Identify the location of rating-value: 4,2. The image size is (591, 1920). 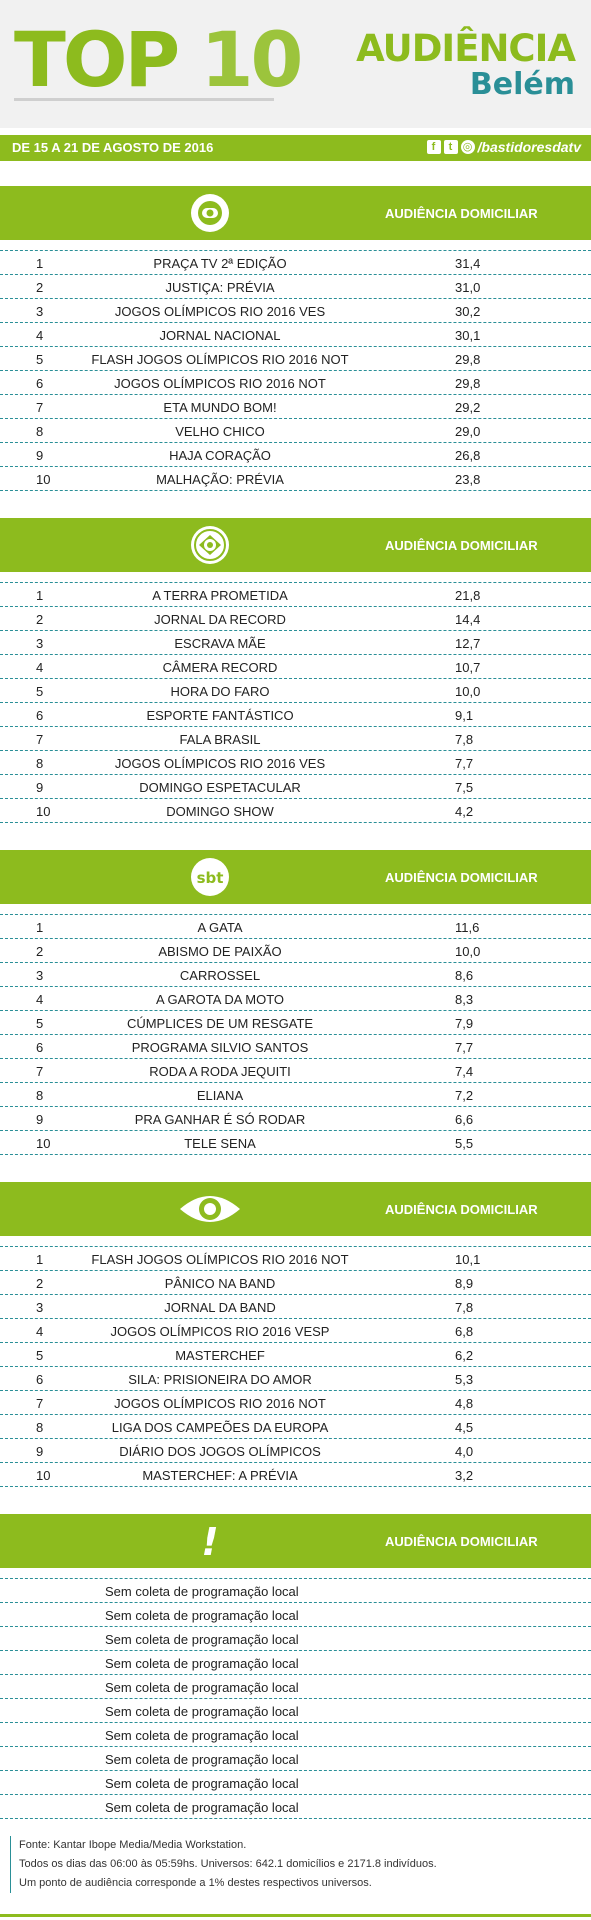
(464, 811).